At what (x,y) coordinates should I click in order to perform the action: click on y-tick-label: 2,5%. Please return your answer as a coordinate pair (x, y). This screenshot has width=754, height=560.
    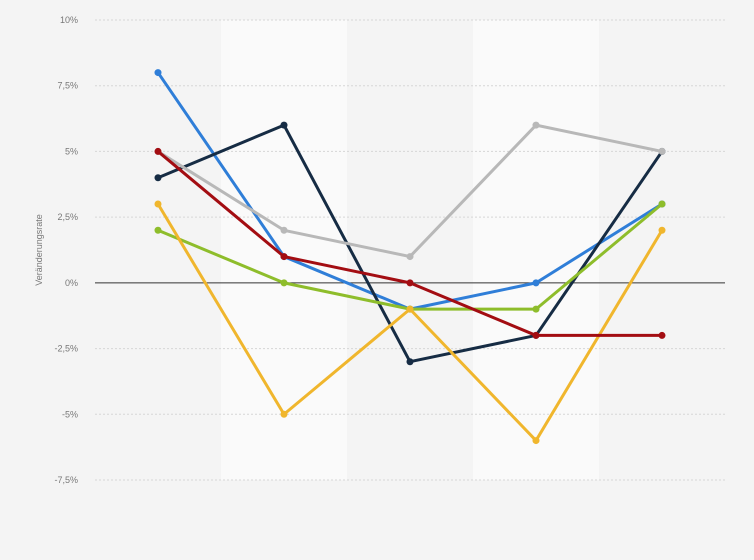
    Looking at the image, I should click on (67, 217).